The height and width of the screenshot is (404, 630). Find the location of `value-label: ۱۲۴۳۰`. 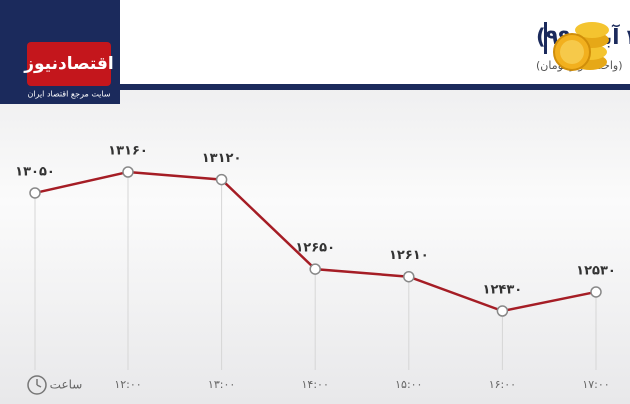

value-label: ۱۲۴۳۰ is located at coordinates (503, 290).